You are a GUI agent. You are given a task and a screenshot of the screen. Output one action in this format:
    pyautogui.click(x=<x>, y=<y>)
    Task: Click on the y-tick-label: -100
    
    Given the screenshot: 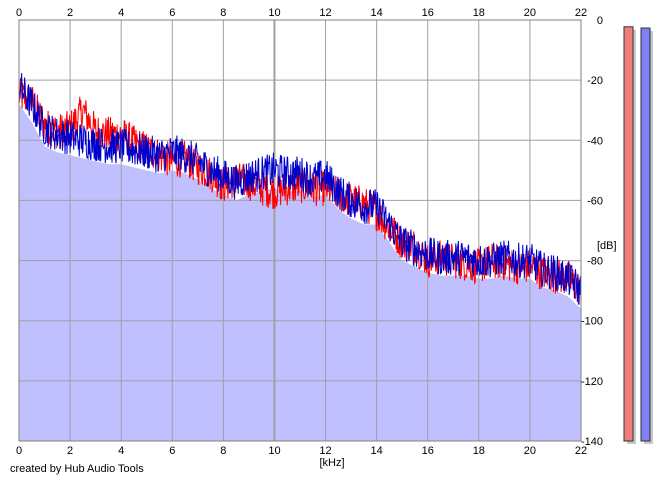 What is the action you would take?
    pyautogui.click(x=592, y=322)
    